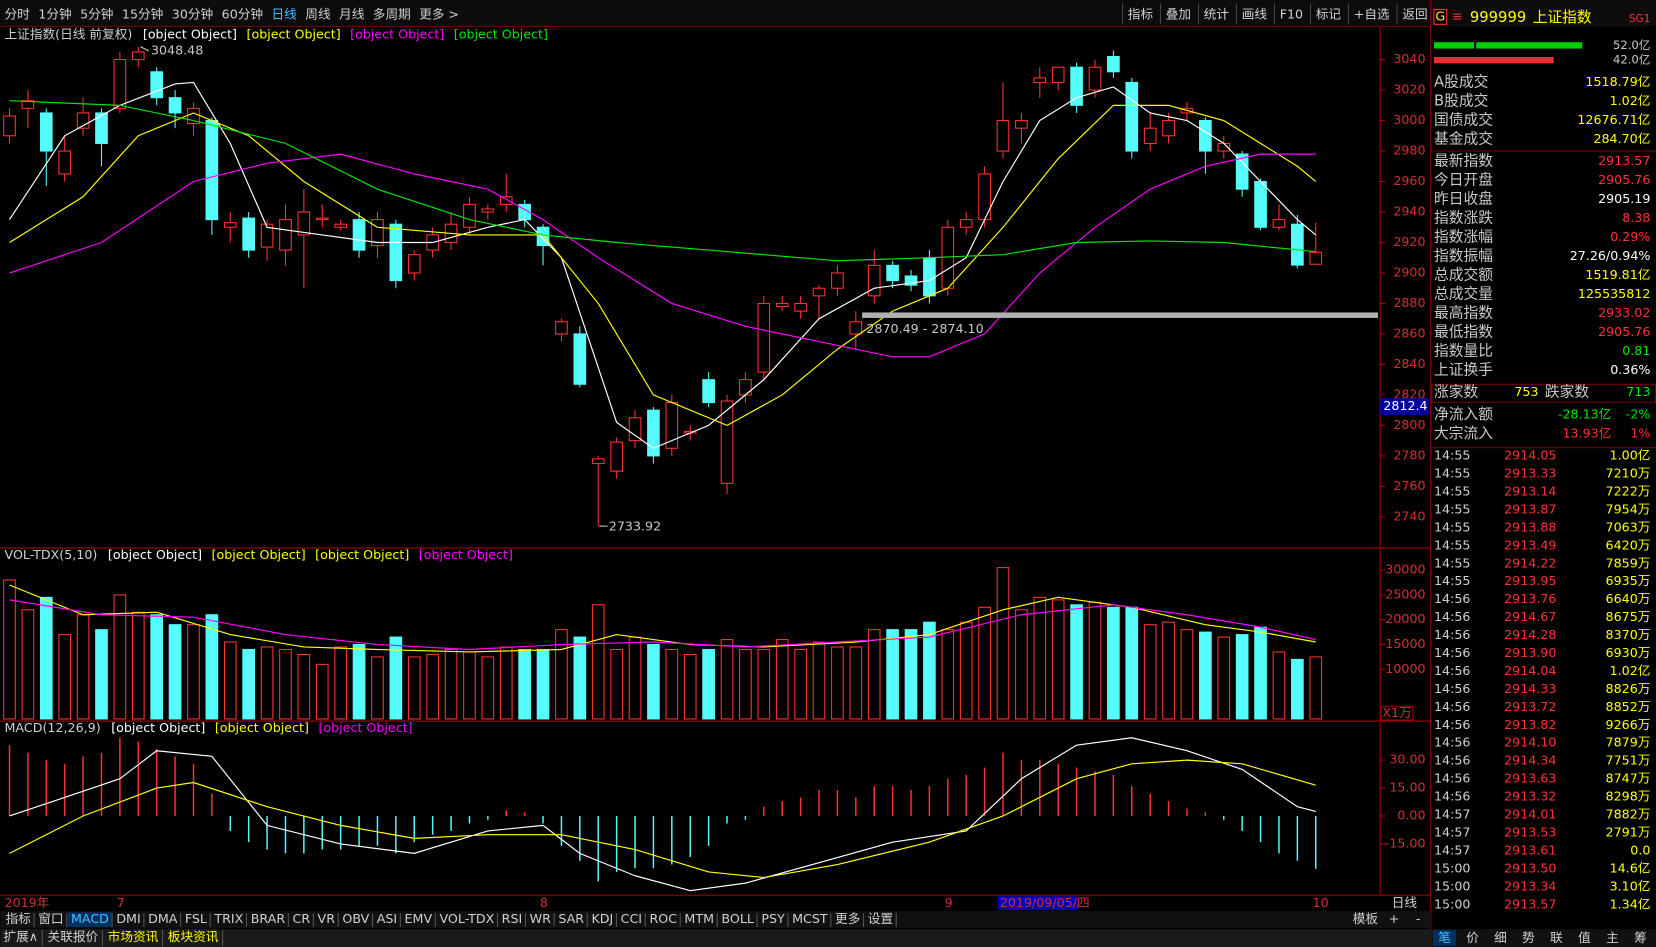 The height and width of the screenshot is (947, 1656). What do you see at coordinates (439, 13) in the screenshot?
I see `toolbar-item: 更多 >` at bounding box center [439, 13].